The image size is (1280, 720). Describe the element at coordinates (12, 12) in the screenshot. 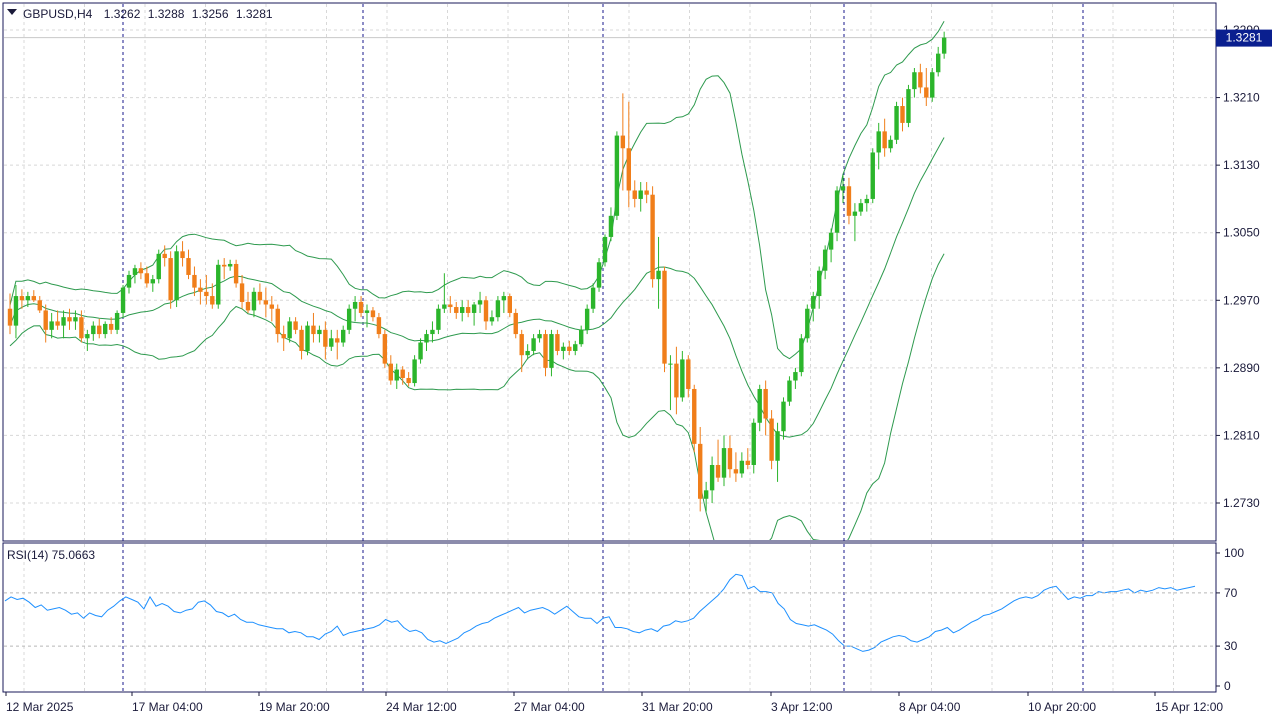

I see `triangle-down-icon` at that location.